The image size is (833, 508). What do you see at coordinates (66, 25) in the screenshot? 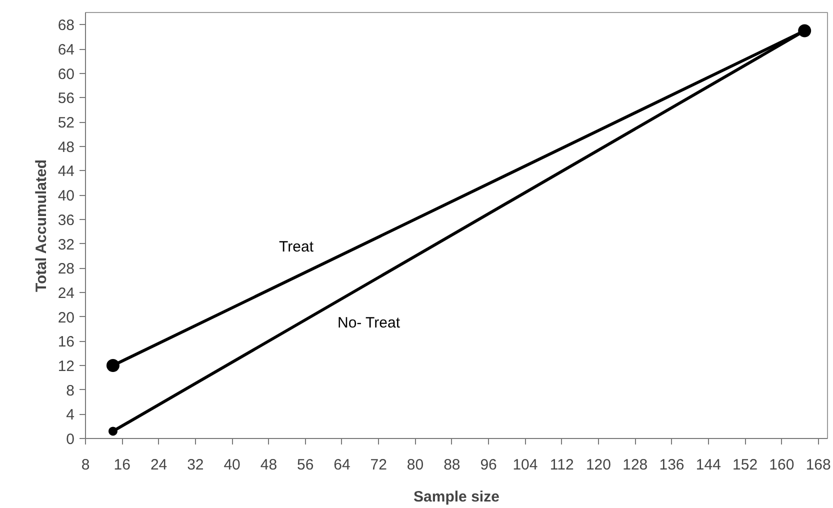
I see `y-tick-label: 68` at bounding box center [66, 25].